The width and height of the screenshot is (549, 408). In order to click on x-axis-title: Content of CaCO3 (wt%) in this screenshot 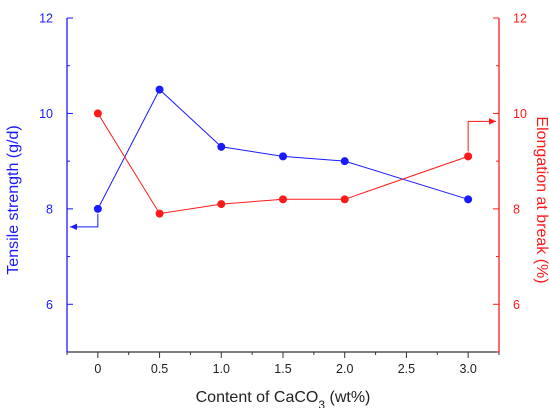, I will do `click(283, 398)`.